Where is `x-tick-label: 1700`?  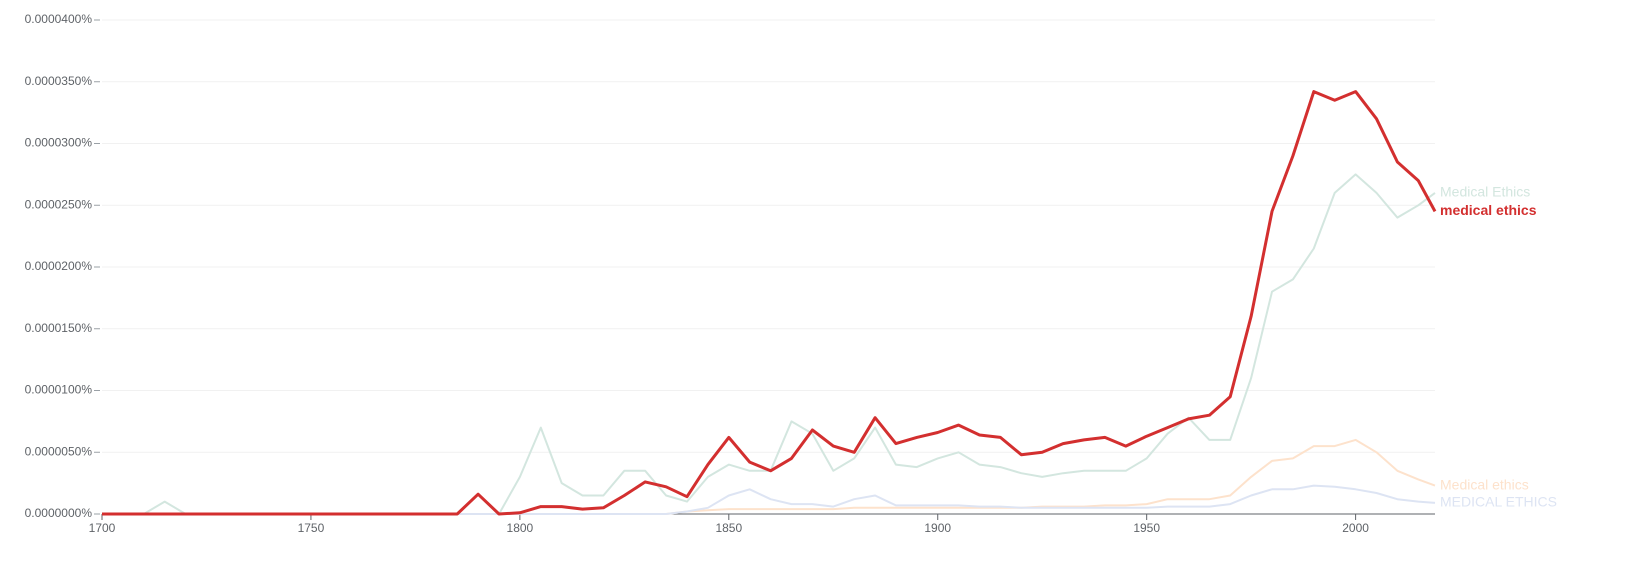 x-tick-label: 1700 is located at coordinates (102, 528).